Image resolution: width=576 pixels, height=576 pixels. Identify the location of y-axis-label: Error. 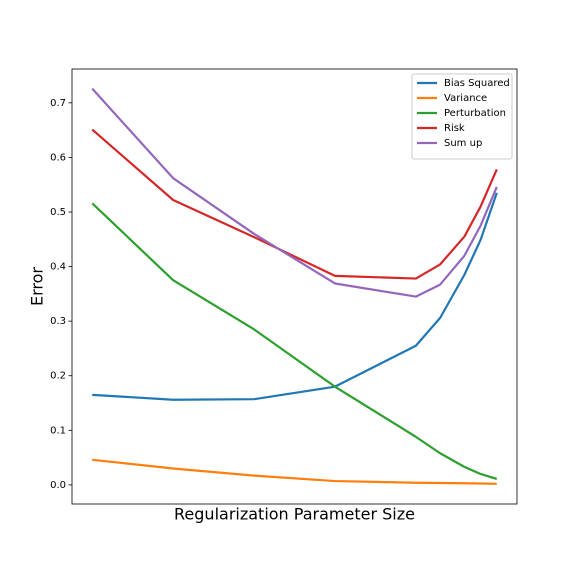
(37, 286).